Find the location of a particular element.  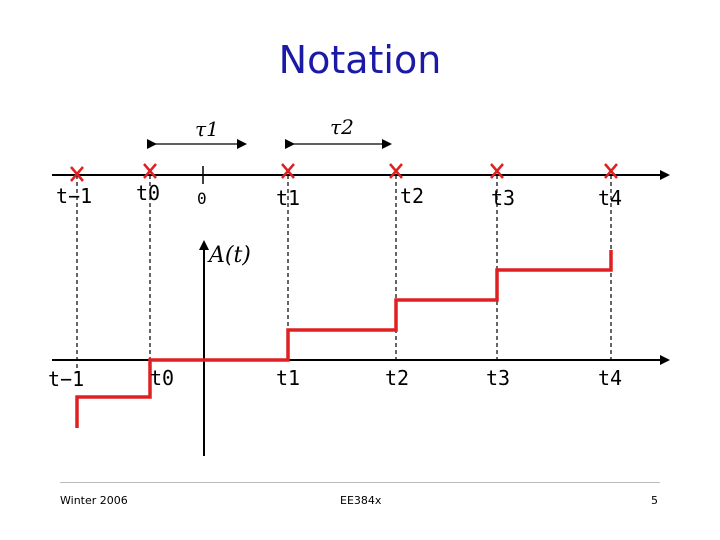

footer-rule is located at coordinates (360, 482).